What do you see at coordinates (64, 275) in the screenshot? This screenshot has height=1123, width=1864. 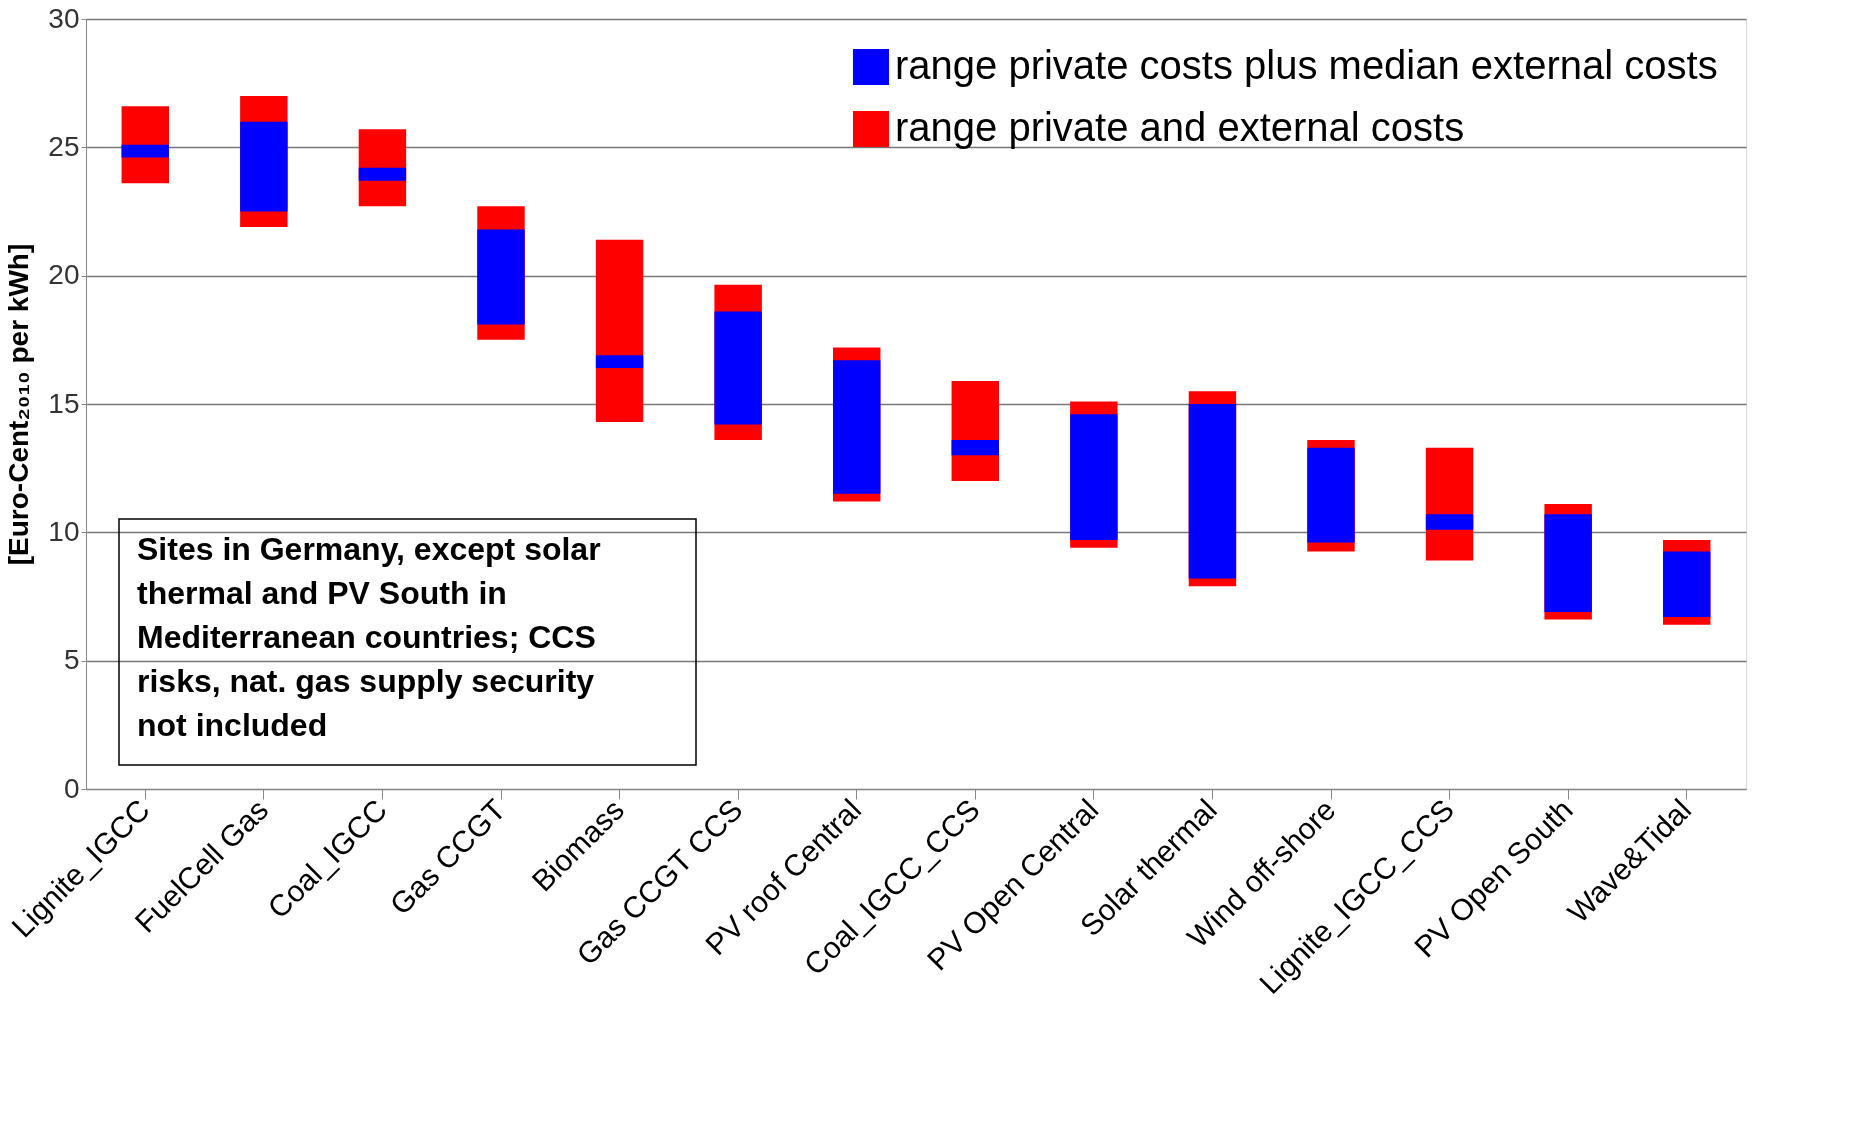 I see `y-tick-label: 20` at bounding box center [64, 275].